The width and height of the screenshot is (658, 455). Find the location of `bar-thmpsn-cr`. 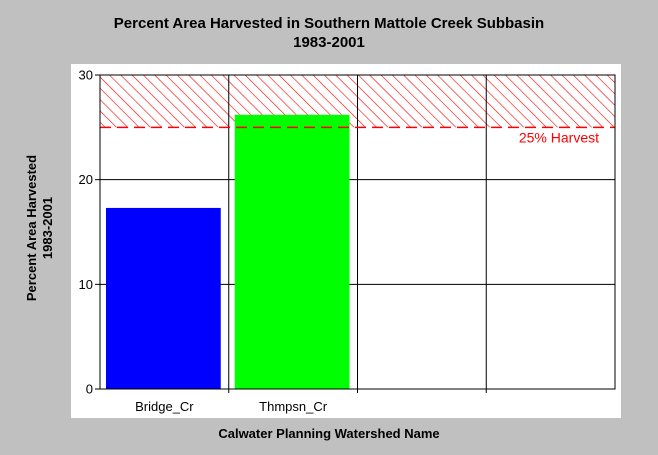

bar-thmpsn-cr is located at coordinates (292, 252).